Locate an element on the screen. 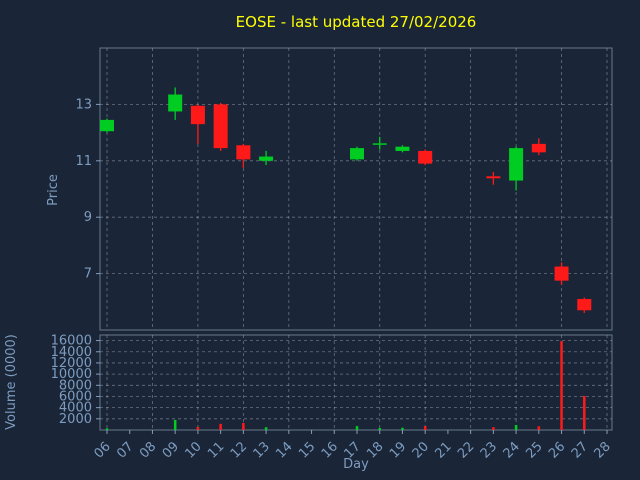  x-tick-label: 28 is located at coordinates (603, 450).